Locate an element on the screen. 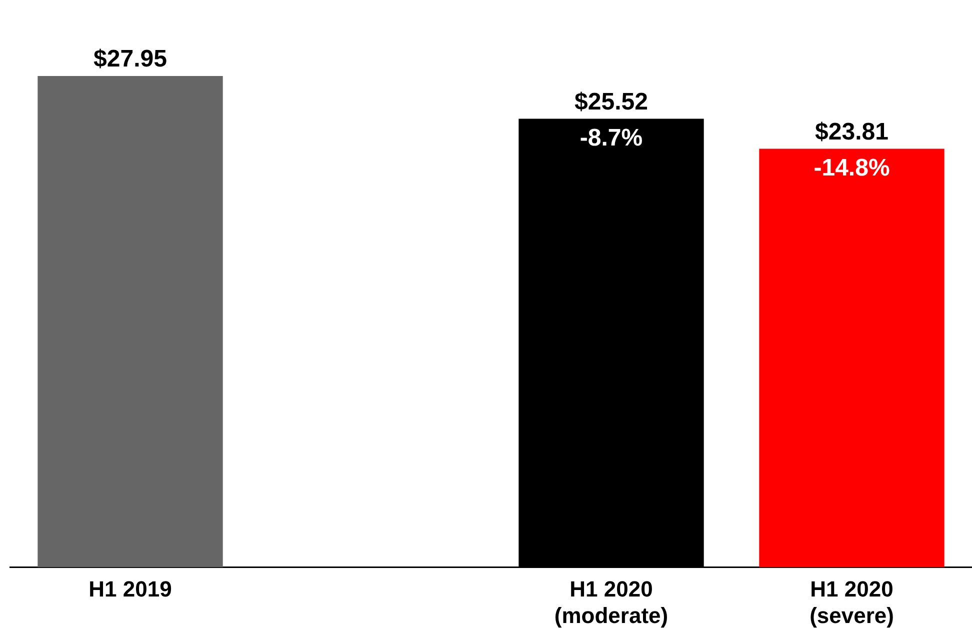 The image size is (972, 642). annotation: -8.7% is located at coordinates (611, 138).